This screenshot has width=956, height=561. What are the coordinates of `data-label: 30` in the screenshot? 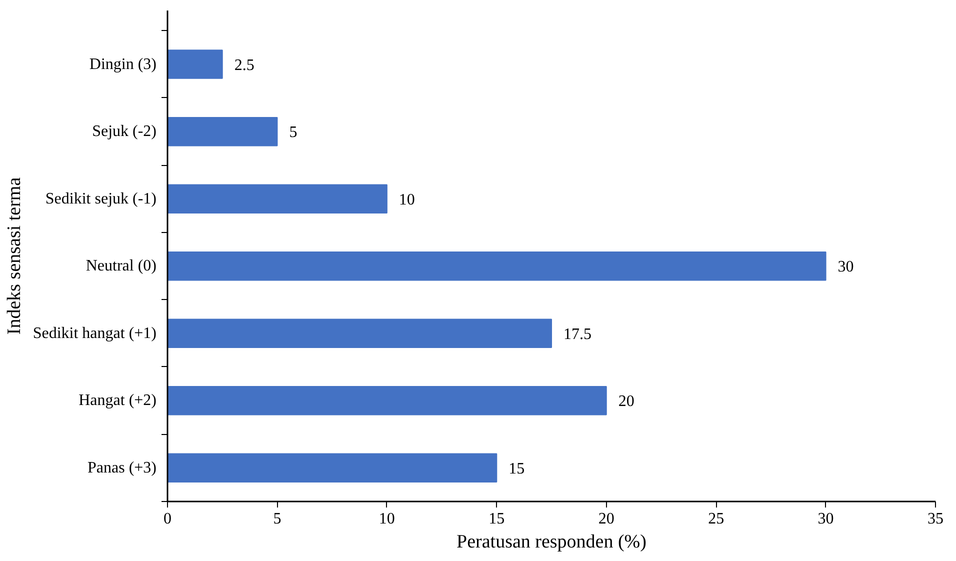 It's located at (846, 267).